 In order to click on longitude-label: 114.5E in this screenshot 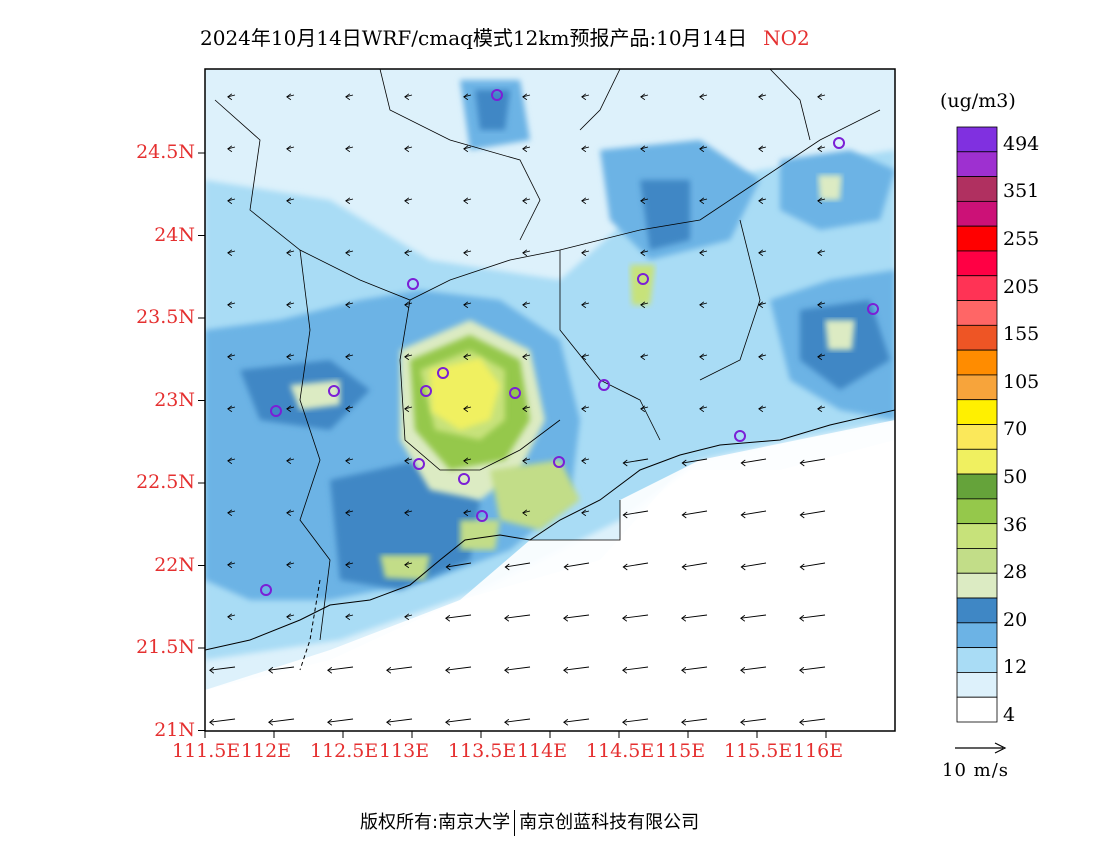, I will do `click(620, 751)`.